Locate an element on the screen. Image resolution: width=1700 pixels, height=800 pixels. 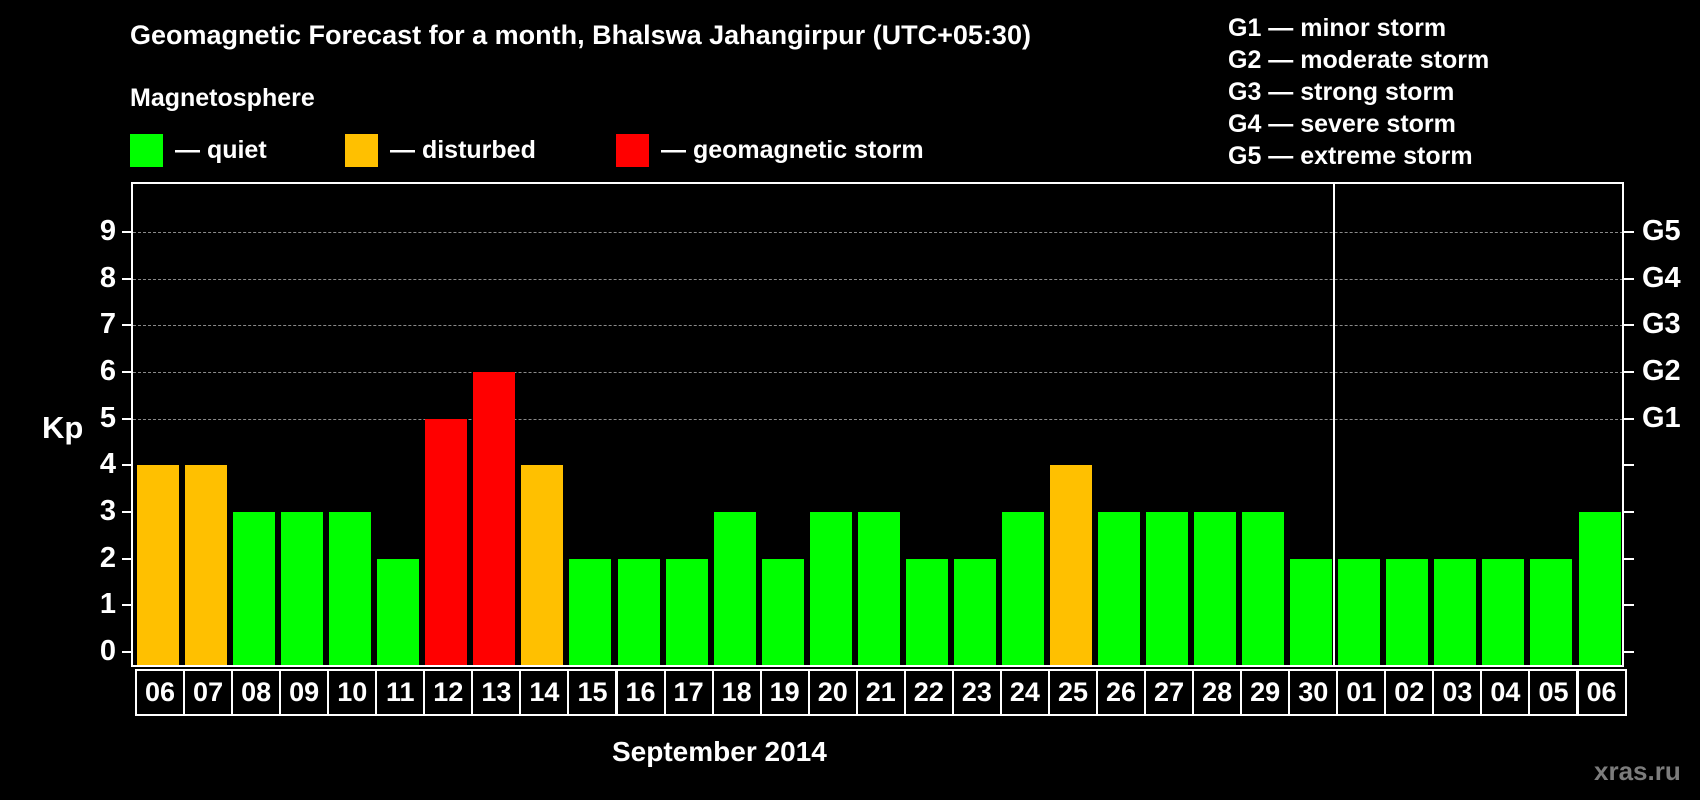
storm-level-label: G3 is located at coordinates (1661, 324).